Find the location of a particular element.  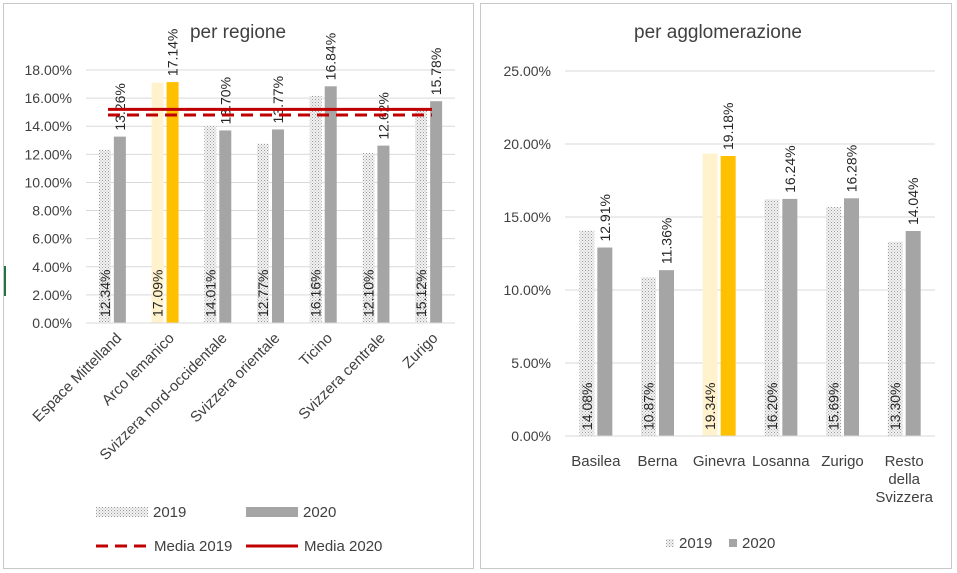

data-label-svizzera-orientale-2020: 13.77% is located at coordinates (278, 99).